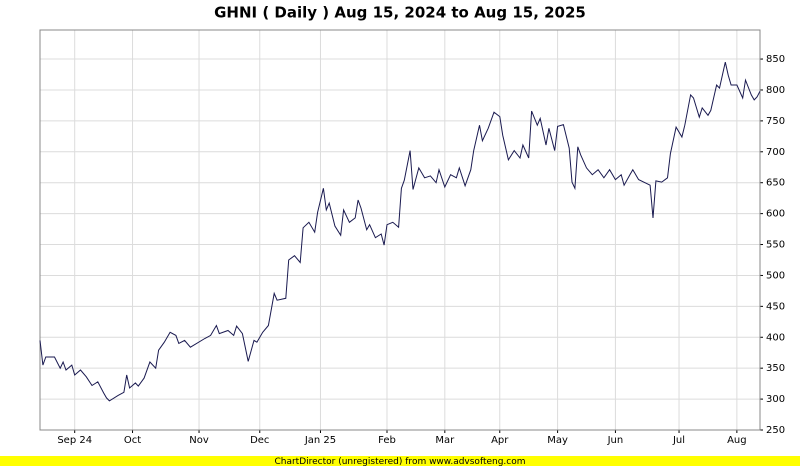  Describe the element at coordinates (387, 440) in the screenshot. I see `x-tick-label: Feb` at that location.